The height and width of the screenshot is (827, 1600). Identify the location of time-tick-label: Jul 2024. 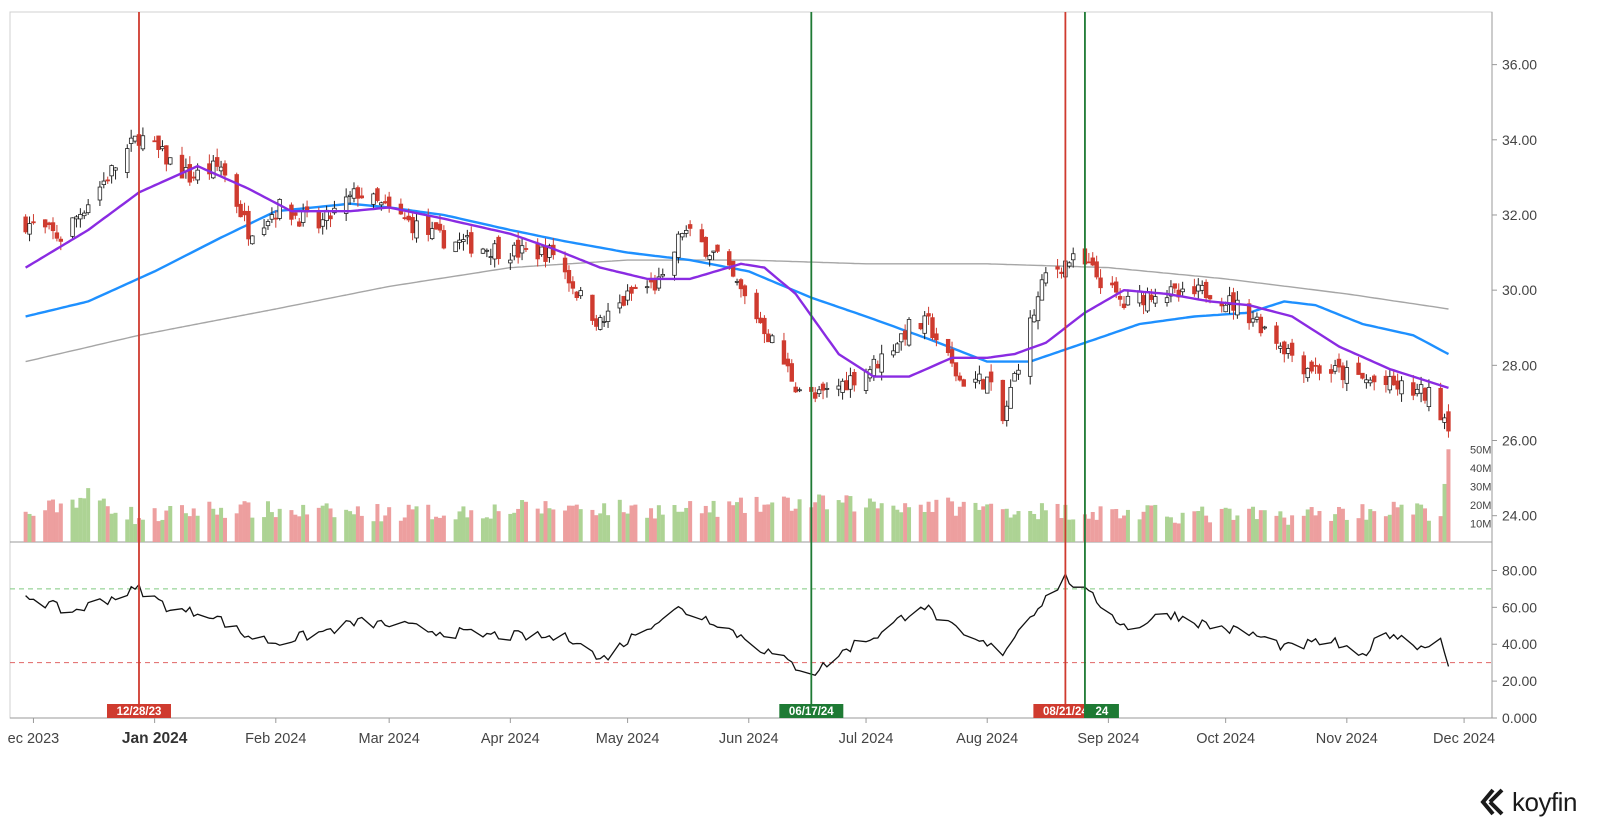
(866, 739).